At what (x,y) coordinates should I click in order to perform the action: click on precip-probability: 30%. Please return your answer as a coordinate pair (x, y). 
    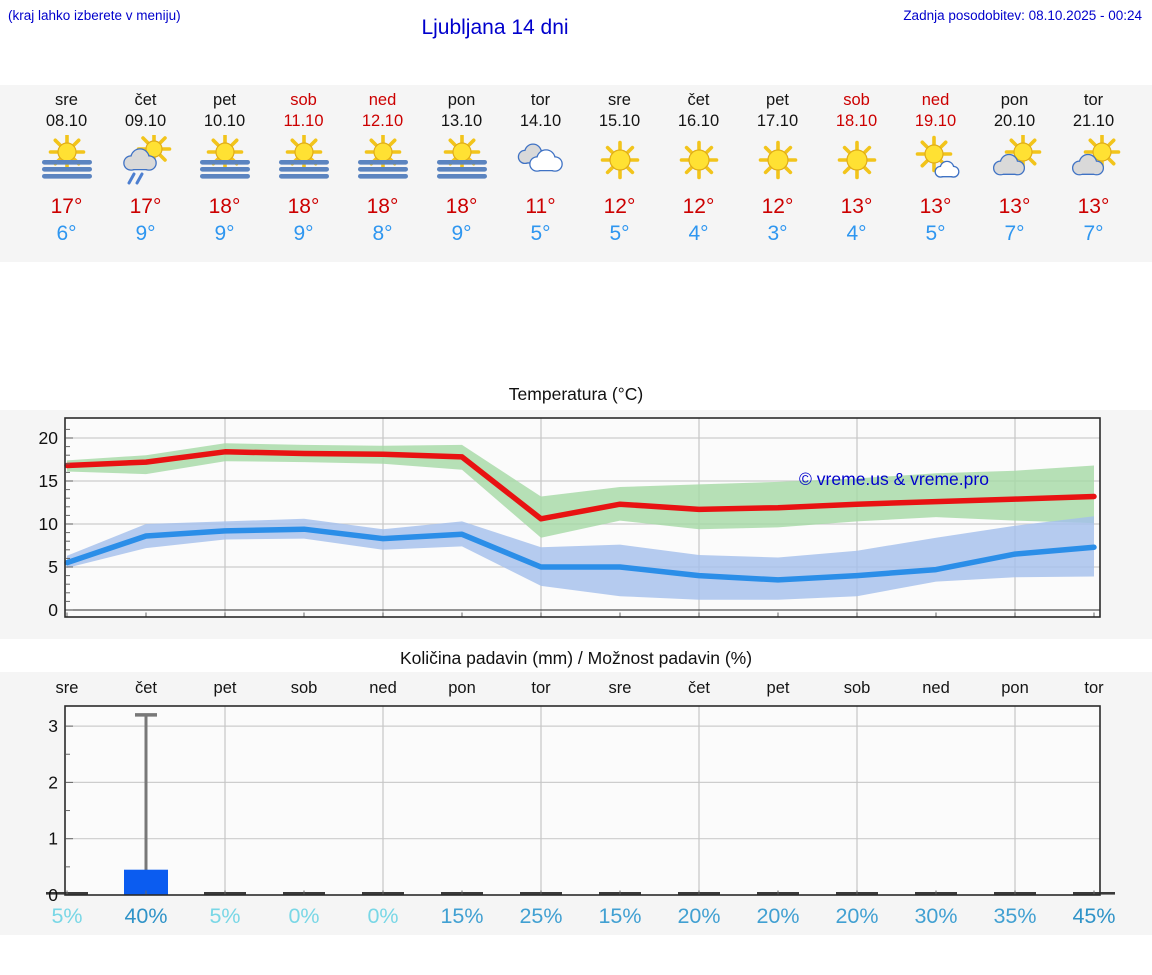
    Looking at the image, I should click on (935, 916).